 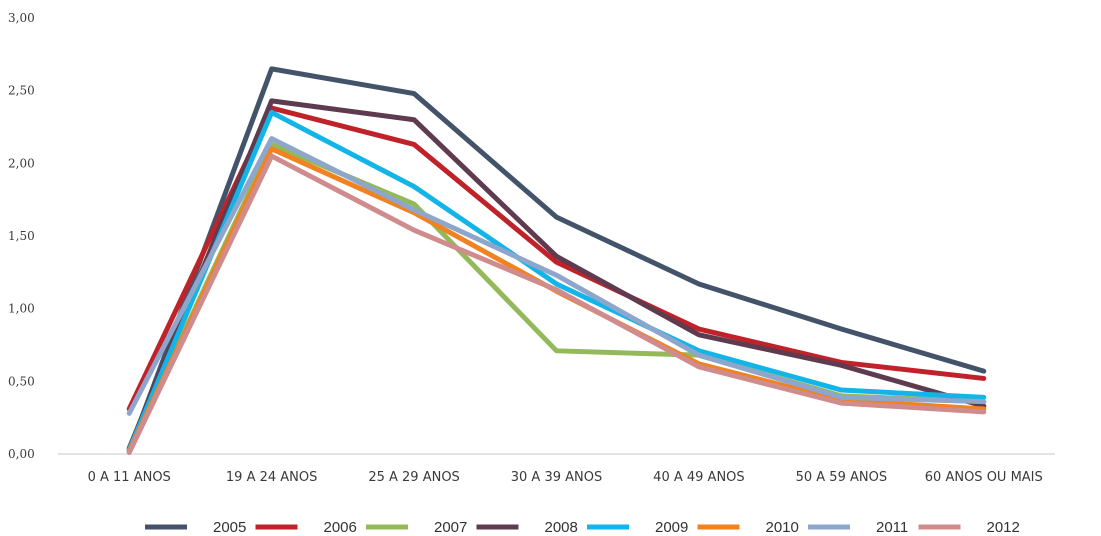 I want to click on legend-label-2011: 2011, so click(x=892, y=527).